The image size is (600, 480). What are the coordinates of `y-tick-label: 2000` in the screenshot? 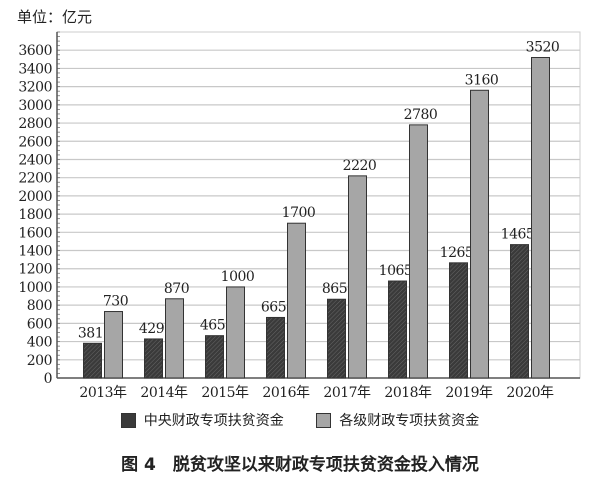 It's located at (35, 197).